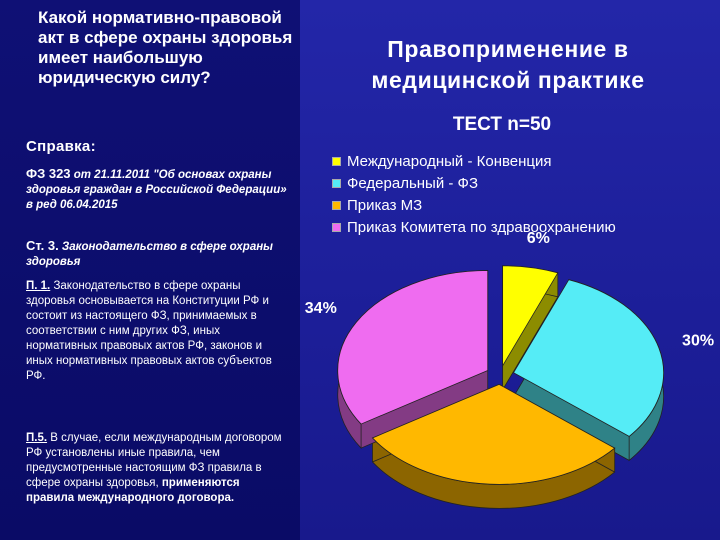 This screenshot has width=720, height=540. I want to click on reference-title: Справка:, so click(61, 146).